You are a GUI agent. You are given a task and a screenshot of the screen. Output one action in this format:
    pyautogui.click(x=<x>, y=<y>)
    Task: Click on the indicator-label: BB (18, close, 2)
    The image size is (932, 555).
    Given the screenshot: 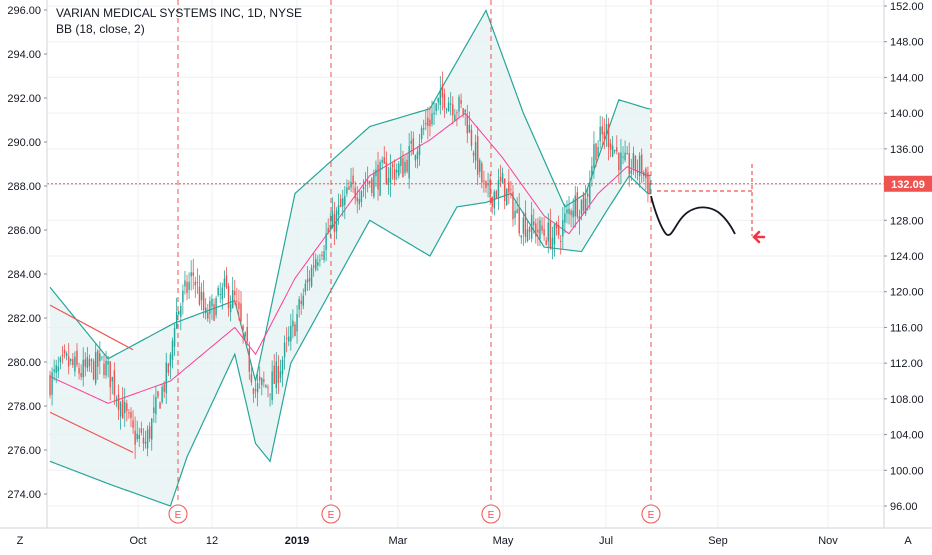 What is the action you would take?
    pyautogui.click(x=100, y=29)
    